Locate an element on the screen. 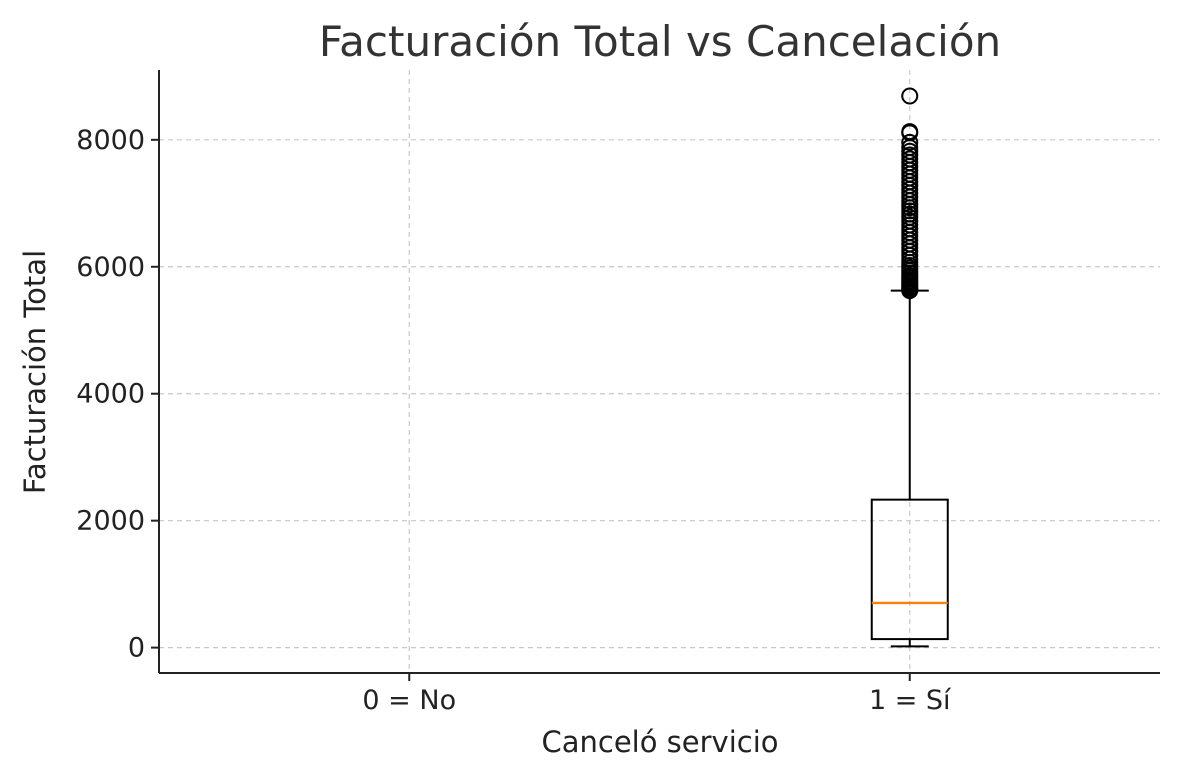 Image resolution: width=1180 pixels, height=784 pixels. y-tick-label: 4000 is located at coordinates (110, 394).